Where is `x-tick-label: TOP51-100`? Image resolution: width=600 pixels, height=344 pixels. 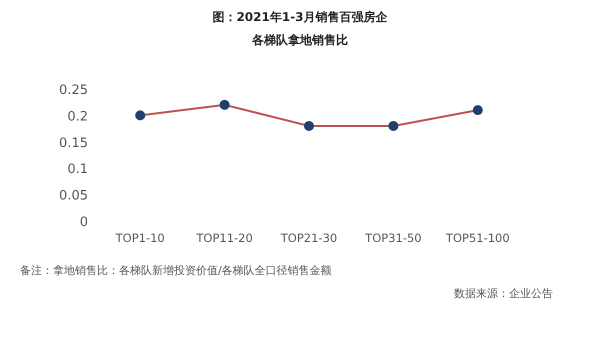 x-tick-label: TOP51-100 is located at coordinates (477, 238).